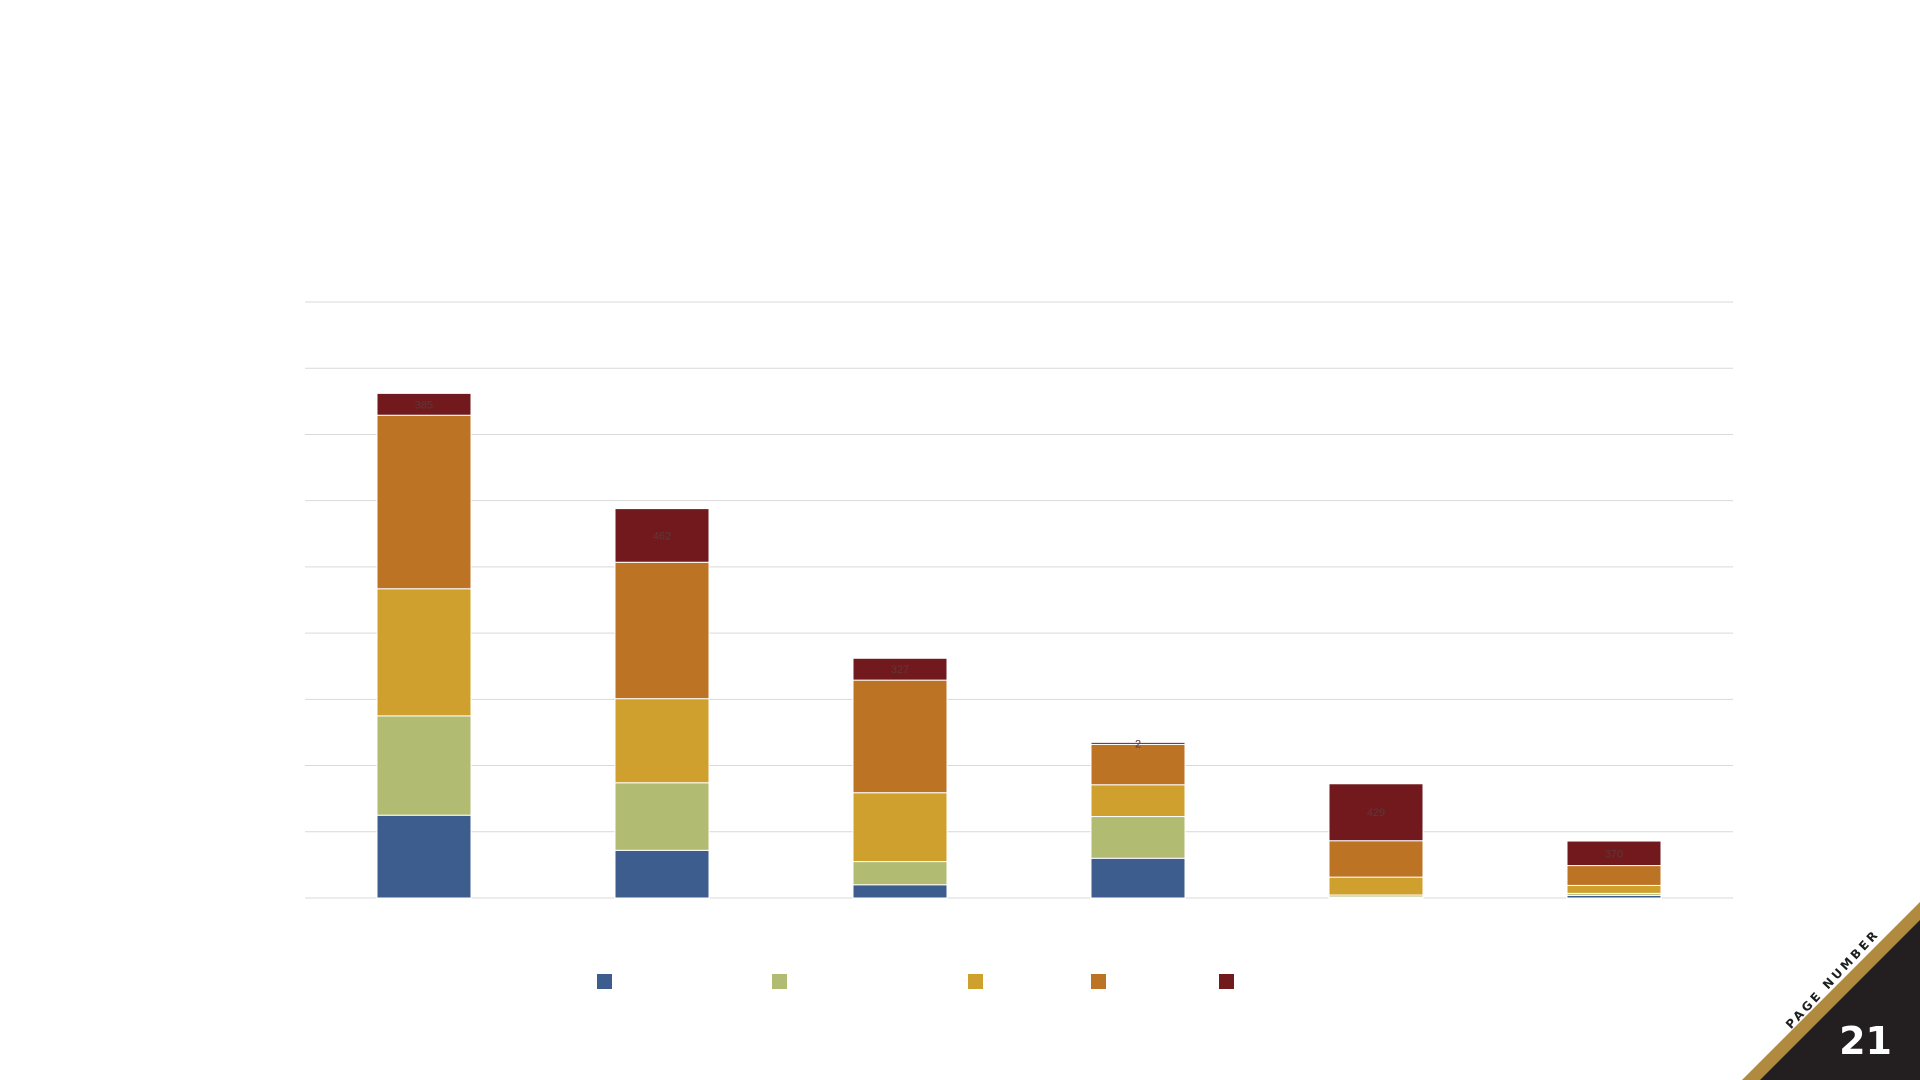 The image size is (1920, 1080). I want to click on bar-stack: 327, so click(900, 778).